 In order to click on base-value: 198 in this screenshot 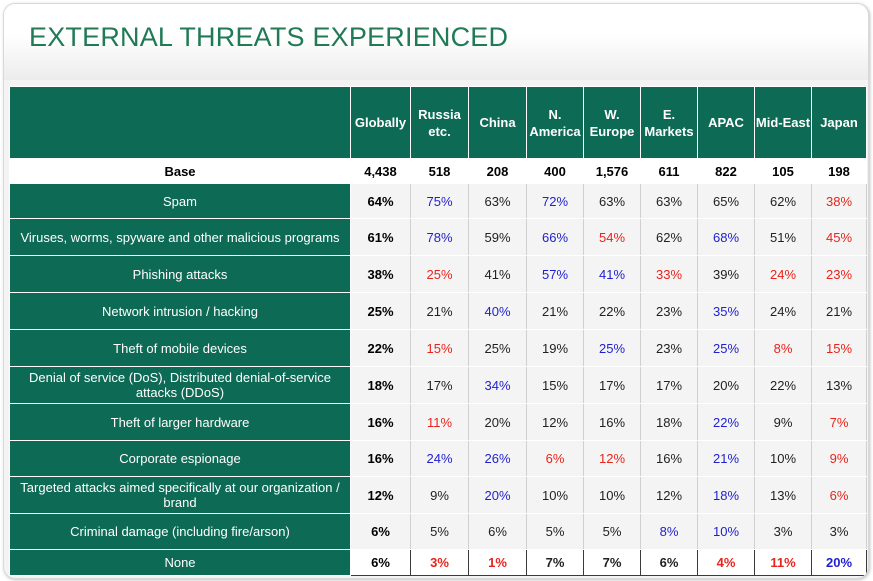, I will do `click(839, 171)`.